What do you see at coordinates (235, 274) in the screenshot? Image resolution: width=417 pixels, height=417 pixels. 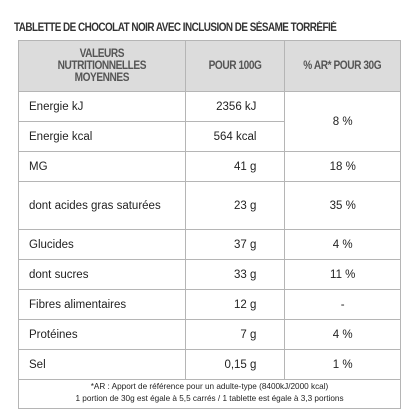 I see `amount-per-100g: 33 g` at bounding box center [235, 274].